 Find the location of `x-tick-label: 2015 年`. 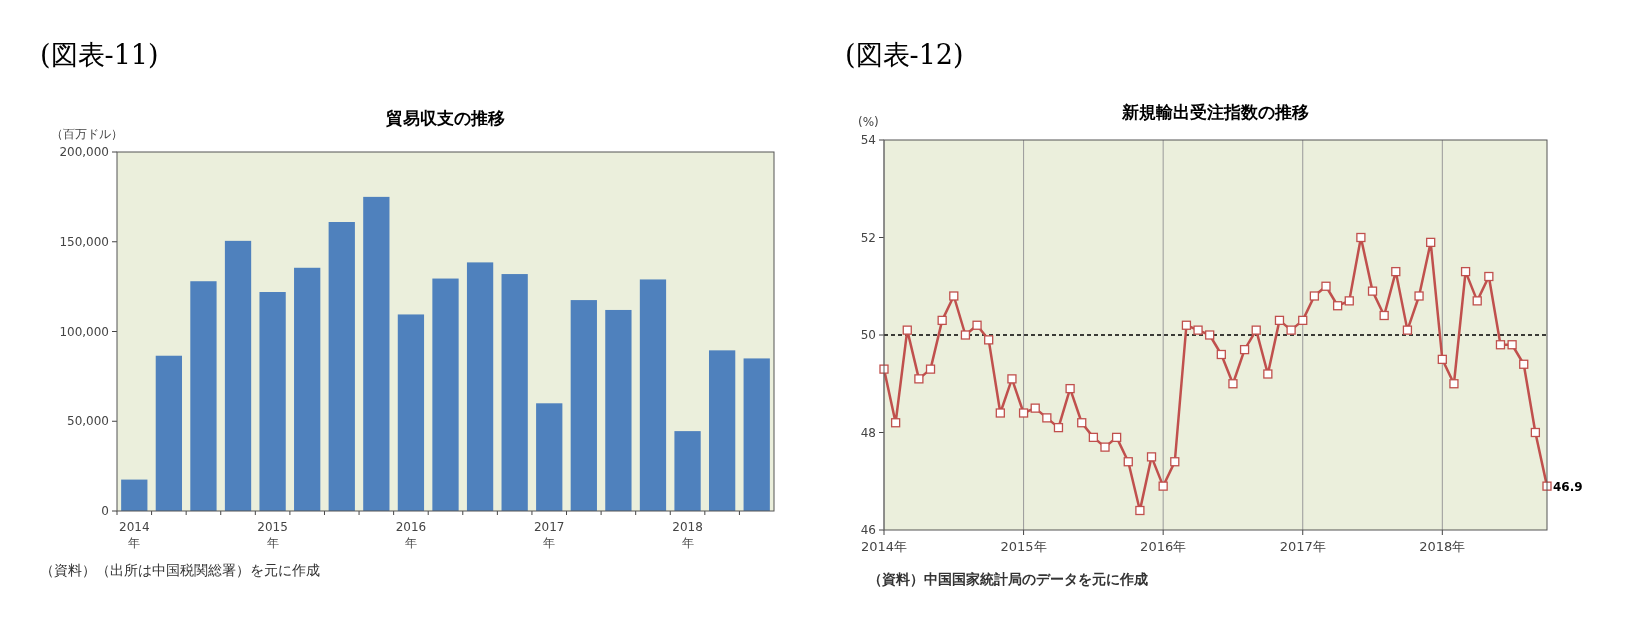

x-tick-label: 2015 年 is located at coordinates (272, 535).